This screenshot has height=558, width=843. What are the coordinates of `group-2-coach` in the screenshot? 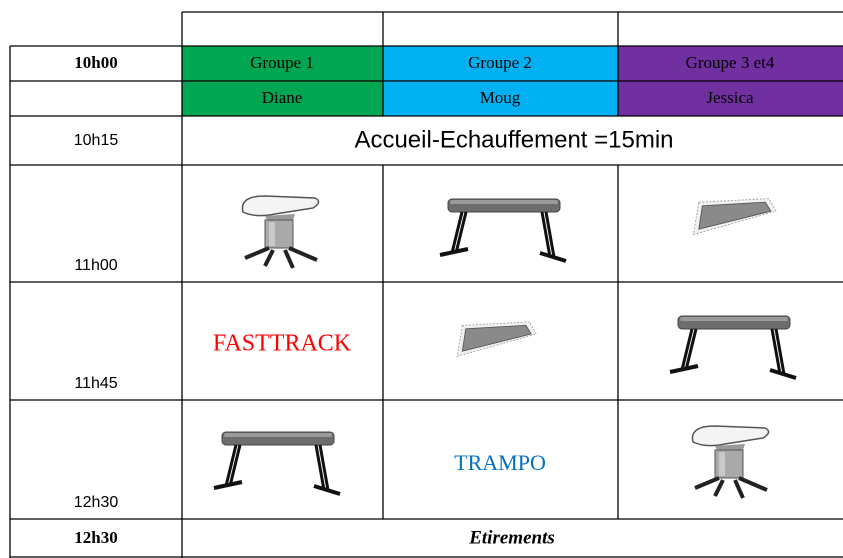 It's located at (500, 98).